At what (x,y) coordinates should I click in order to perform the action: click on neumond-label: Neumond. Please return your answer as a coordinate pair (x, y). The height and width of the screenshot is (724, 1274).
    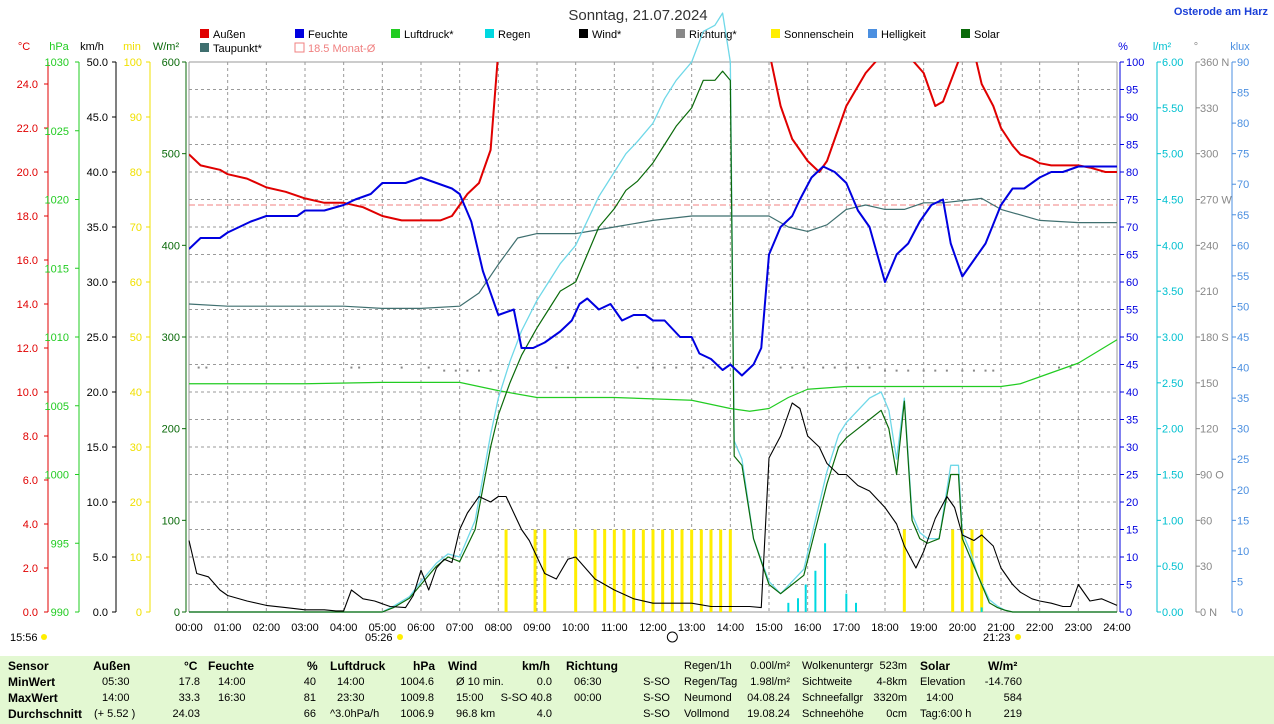
    Looking at the image, I should click on (708, 698).